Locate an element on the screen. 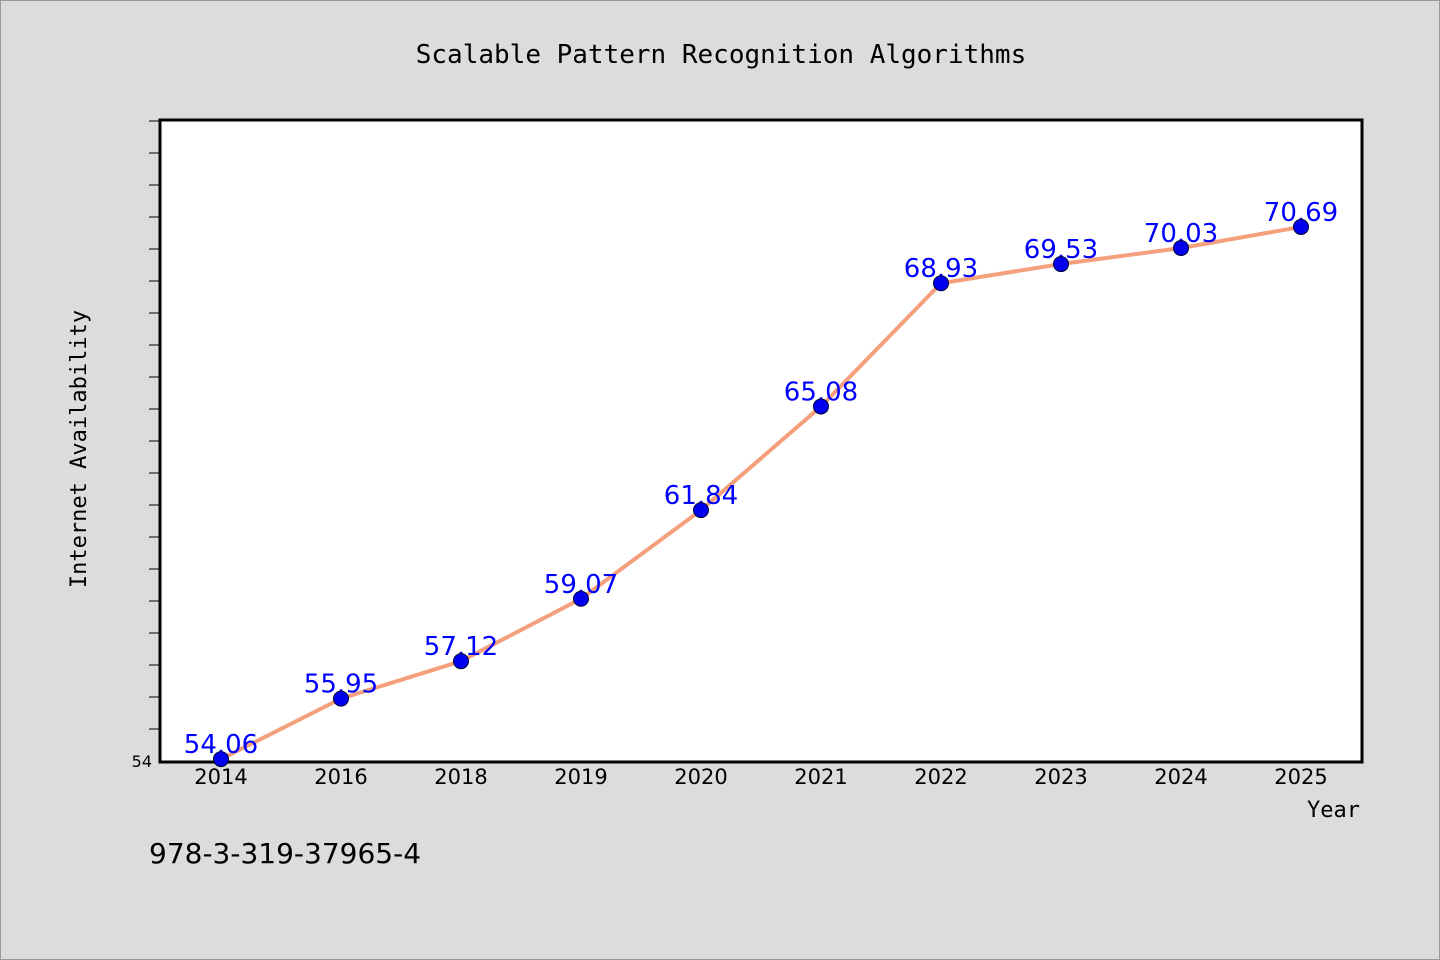 This screenshot has height=960, width=1440. x-axis-tick-label: 2024 is located at coordinates (1180, 777).